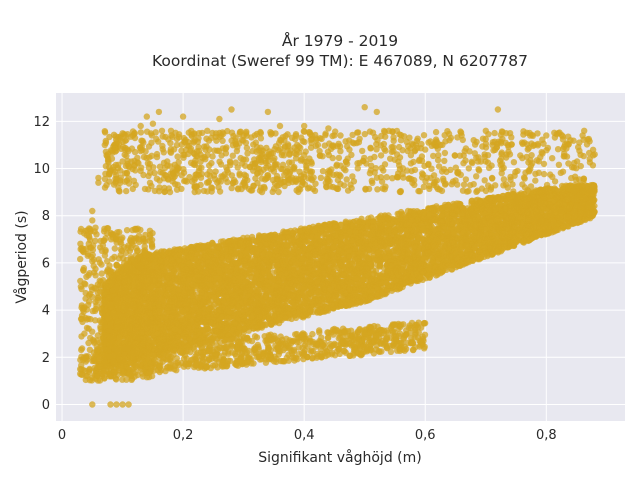  Describe the element at coordinates (340, 40) in the screenshot. I see `chart-title-line1: År 1979 - 2019` at that location.